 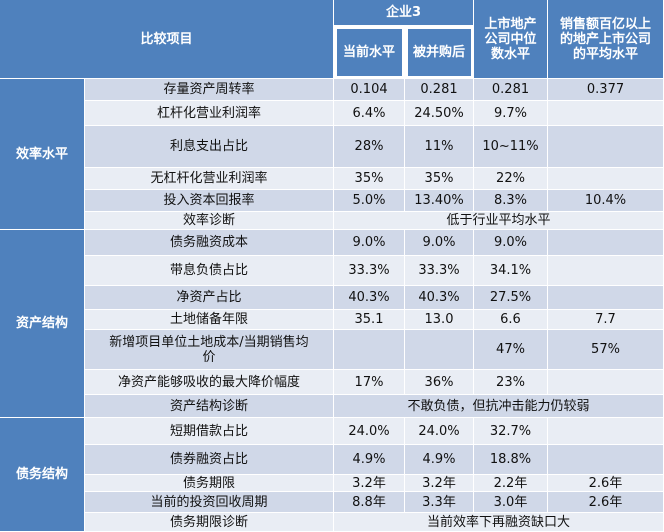 What do you see at coordinates (369, 243) in the screenshot?
I see `cell-v1: 9.0%` at bounding box center [369, 243].